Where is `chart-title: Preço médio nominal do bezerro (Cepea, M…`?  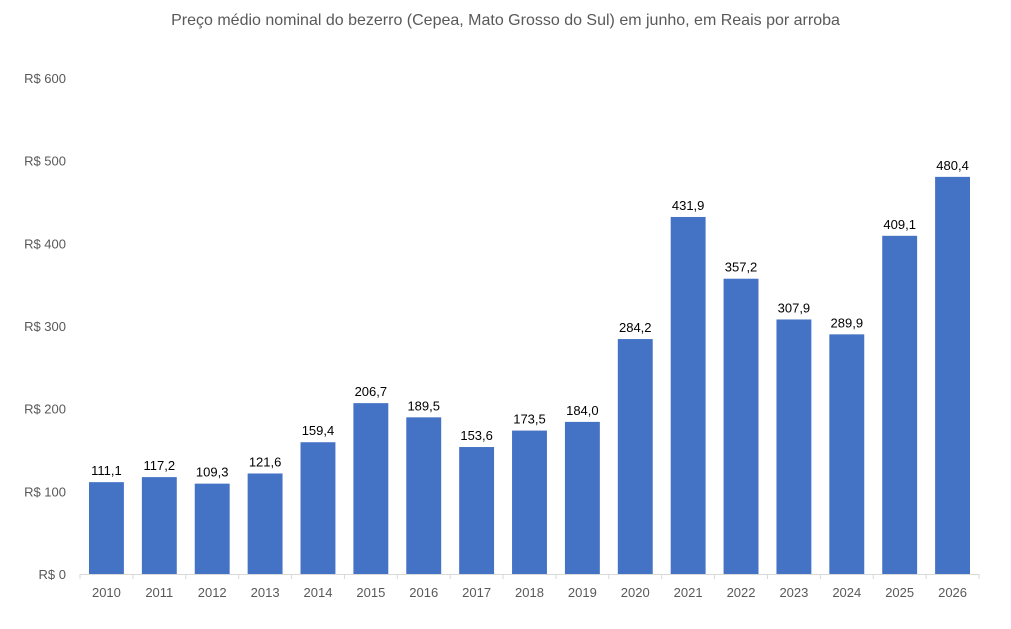
chart-title: Preço médio nominal do bezerro (Cepea, M… is located at coordinates (505, 20).